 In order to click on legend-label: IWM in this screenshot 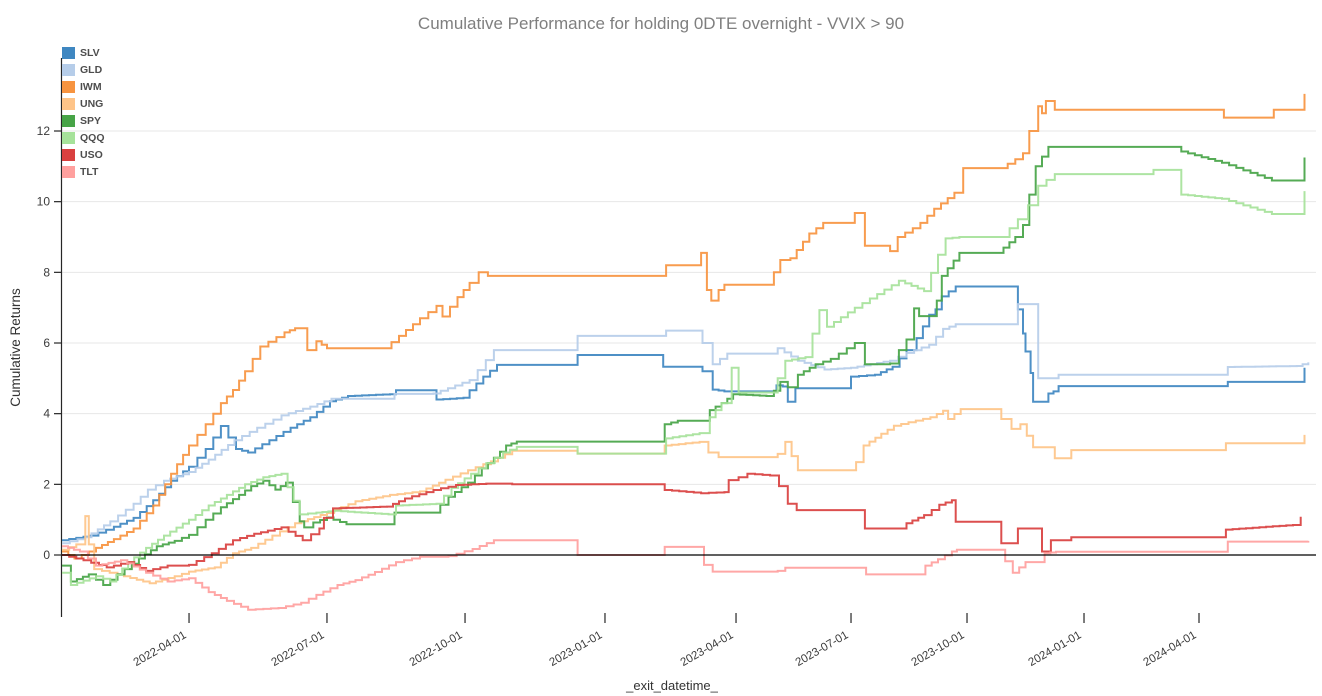, I will do `click(91, 86)`.